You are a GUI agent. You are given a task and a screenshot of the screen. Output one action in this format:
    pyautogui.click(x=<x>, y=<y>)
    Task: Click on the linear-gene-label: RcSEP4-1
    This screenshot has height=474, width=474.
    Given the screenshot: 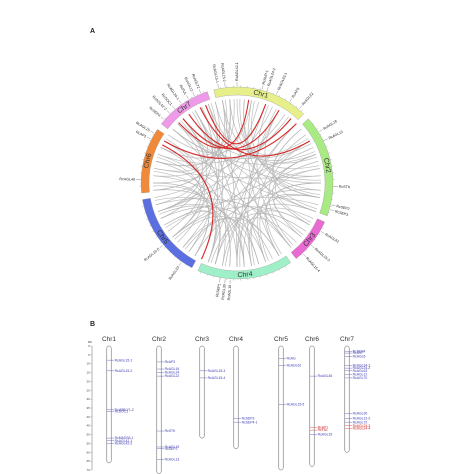 What is the action you would take?
    pyautogui.click(x=250, y=422)
    